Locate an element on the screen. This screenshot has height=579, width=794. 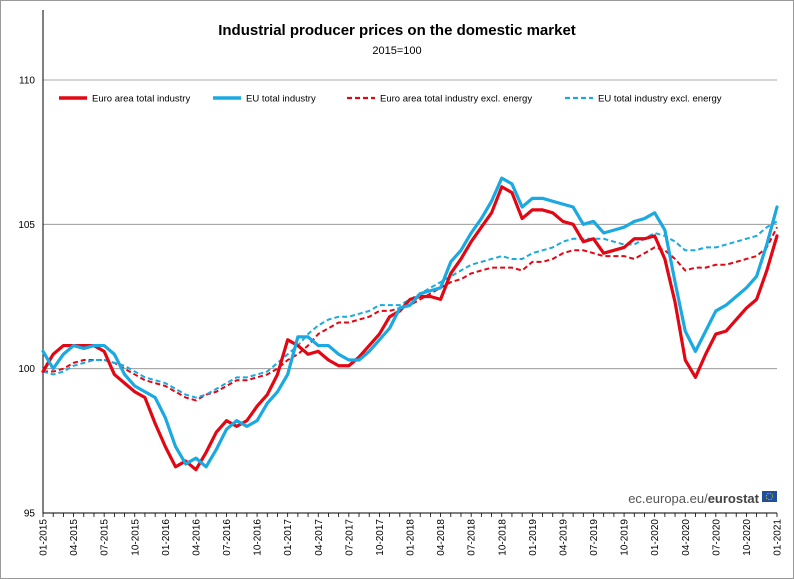
x-tick-label: 04-2017 is located at coordinates (319, 537).